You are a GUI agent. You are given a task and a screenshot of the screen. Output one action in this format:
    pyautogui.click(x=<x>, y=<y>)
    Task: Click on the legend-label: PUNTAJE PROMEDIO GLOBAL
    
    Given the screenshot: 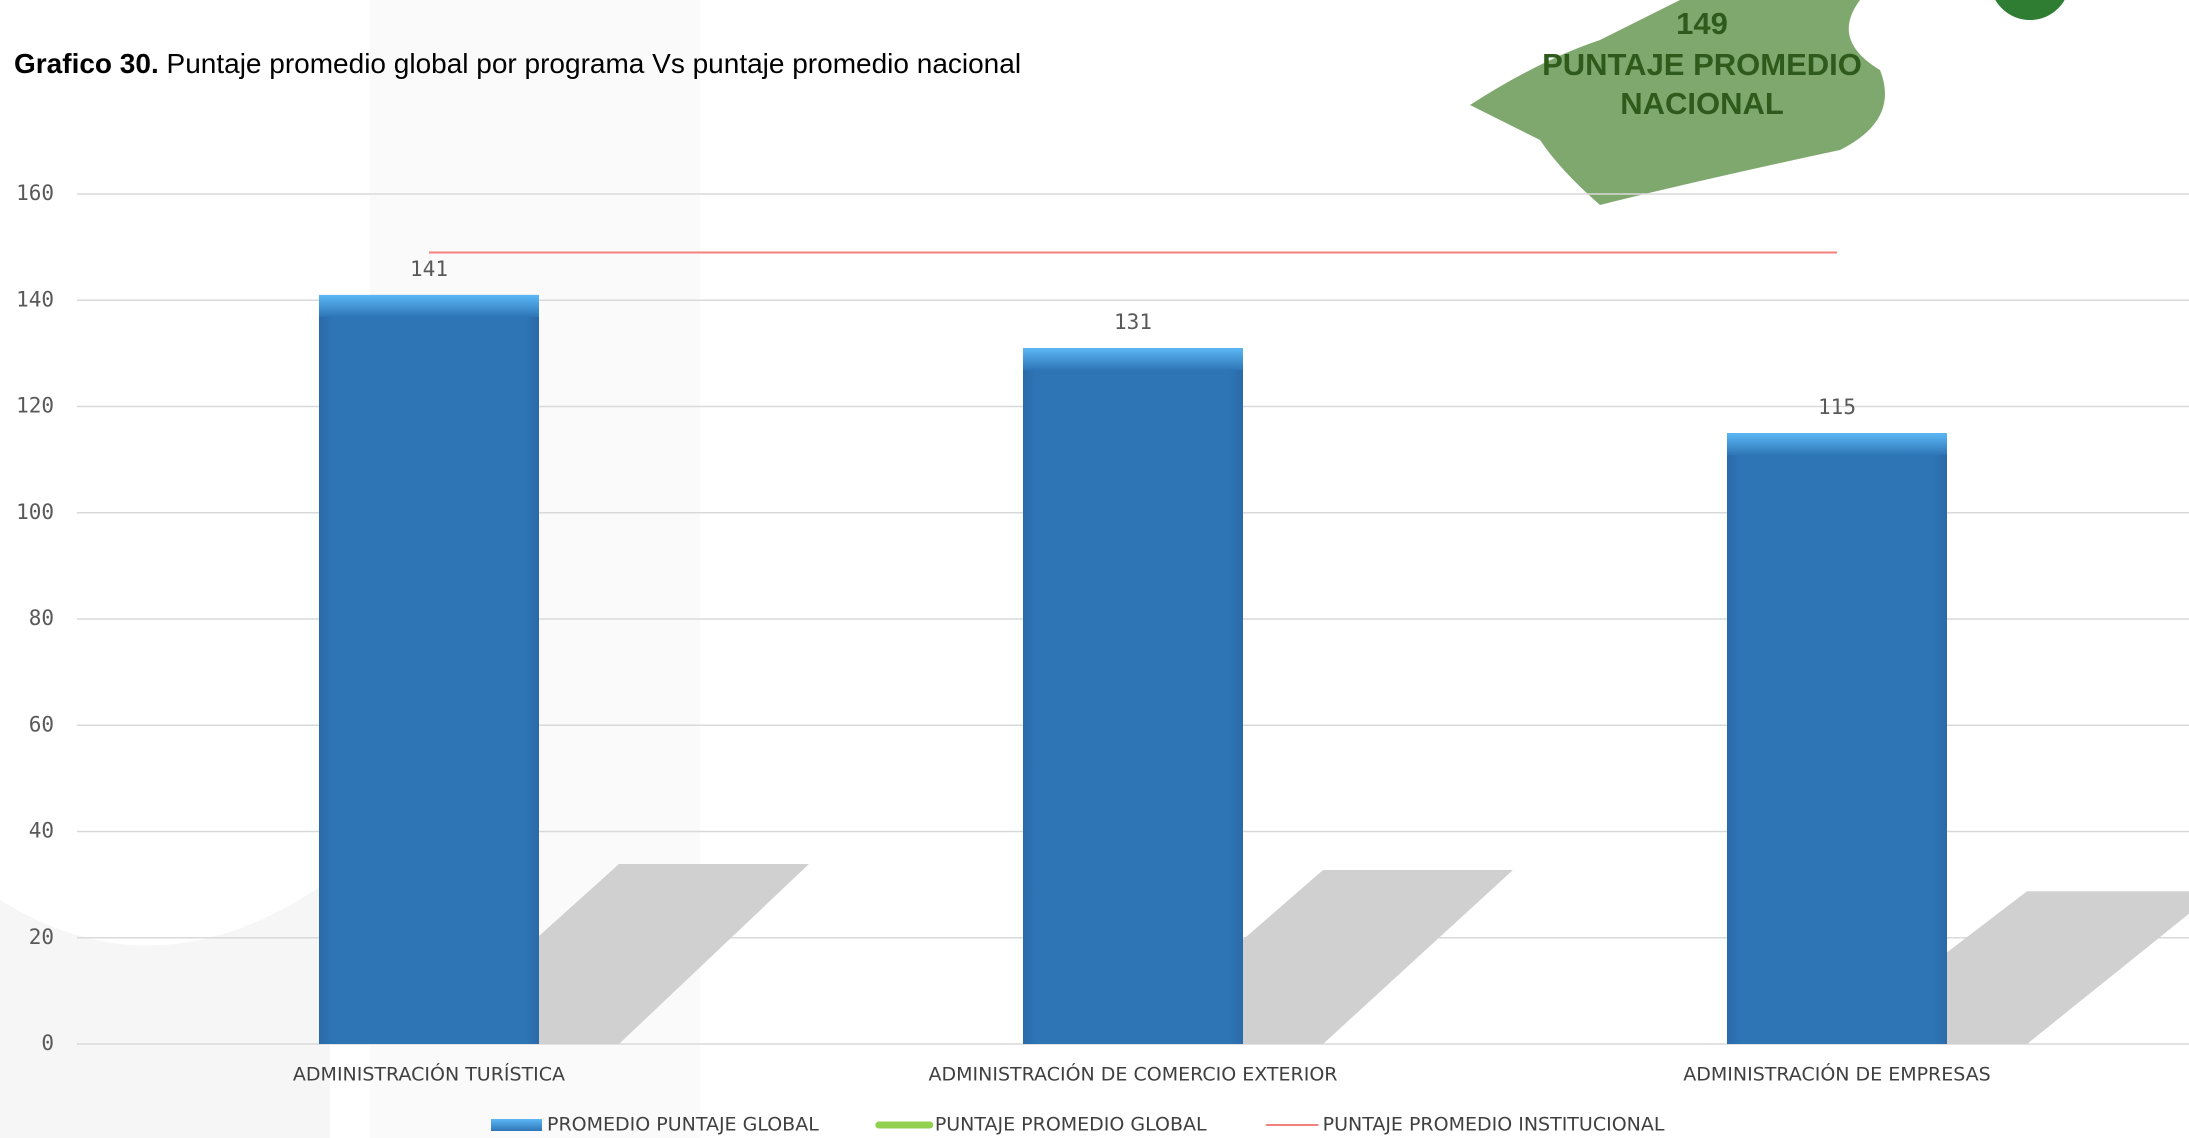 What is the action you would take?
    pyautogui.click(x=1071, y=1125)
    